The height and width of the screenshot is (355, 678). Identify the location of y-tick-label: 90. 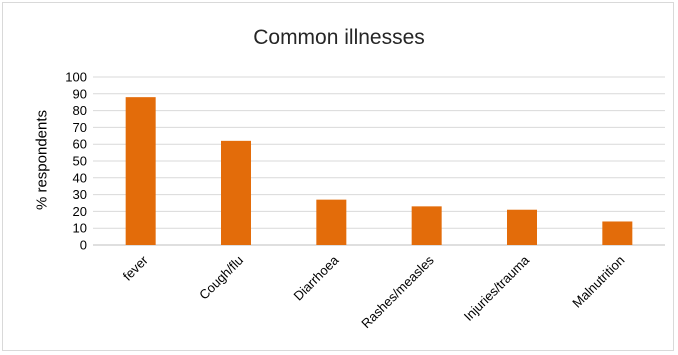
(80, 93).